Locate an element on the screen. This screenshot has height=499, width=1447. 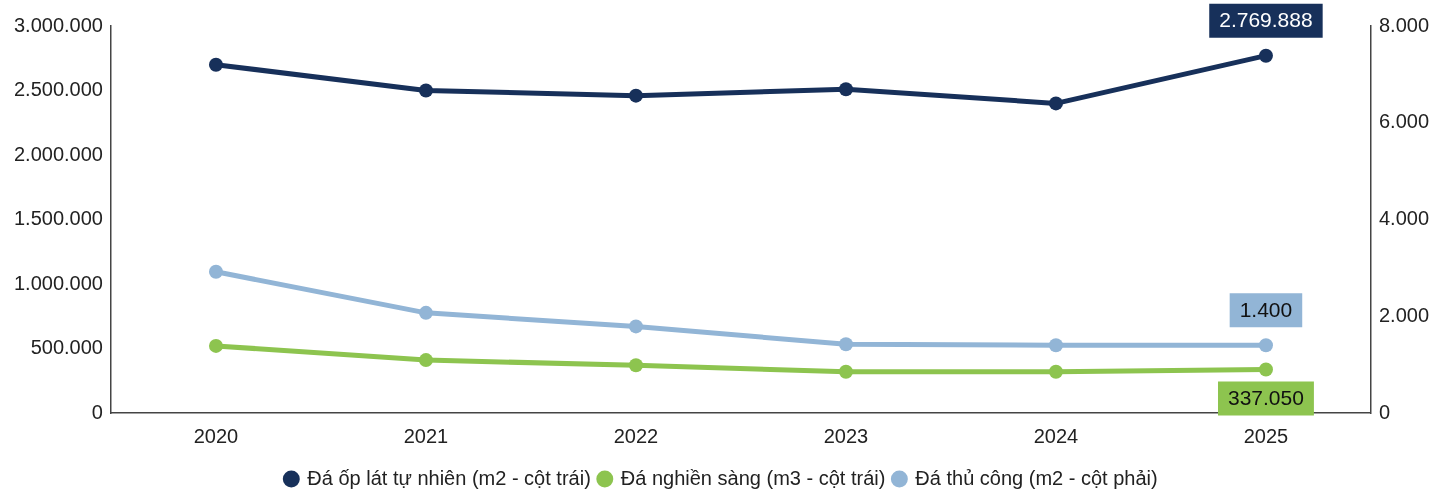
y2-tick-label: 4.000 is located at coordinates (1404, 218).